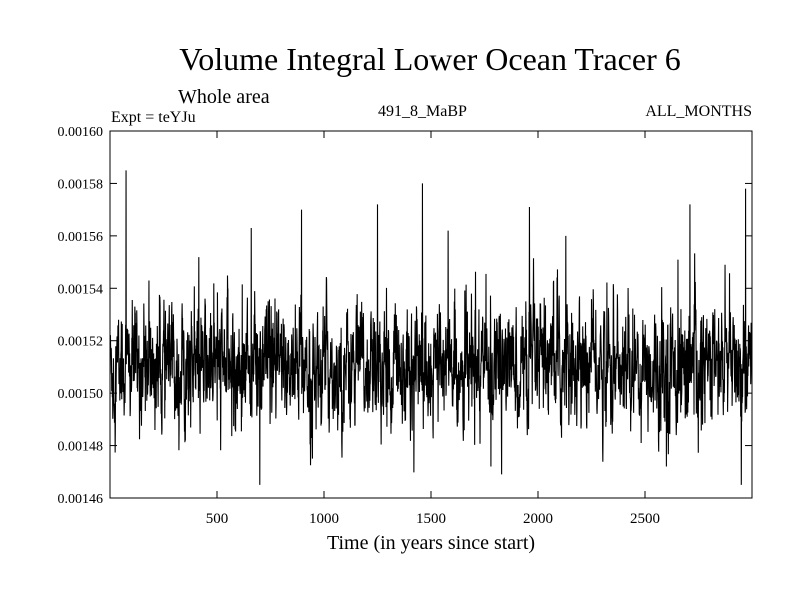  Describe the element at coordinates (81, 184) in the screenshot. I see `y-tick-label: 0.00158` at that location.